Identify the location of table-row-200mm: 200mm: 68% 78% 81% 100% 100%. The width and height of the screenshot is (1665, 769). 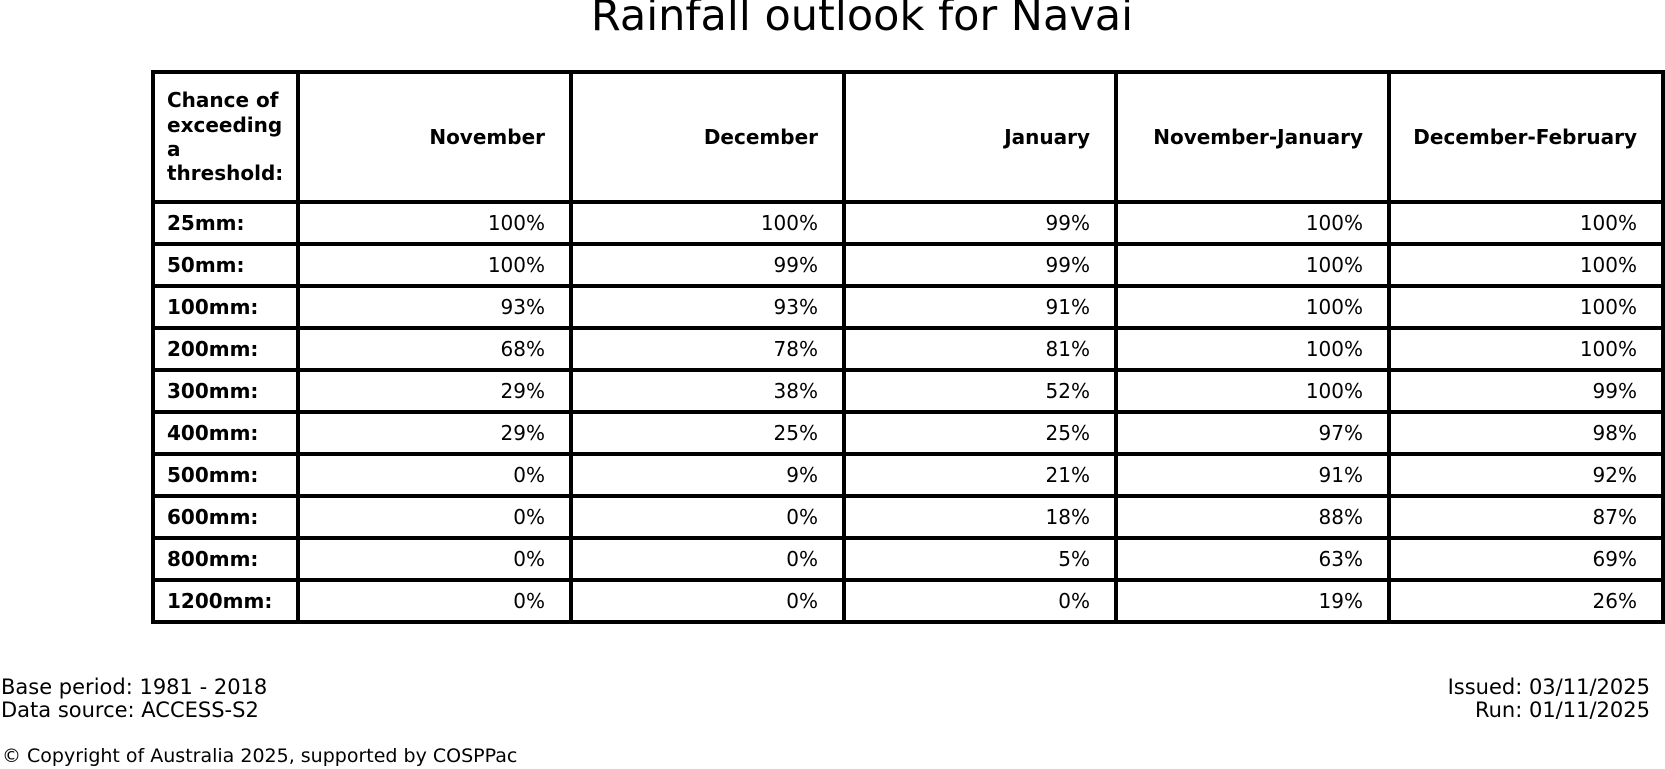
(908, 349).